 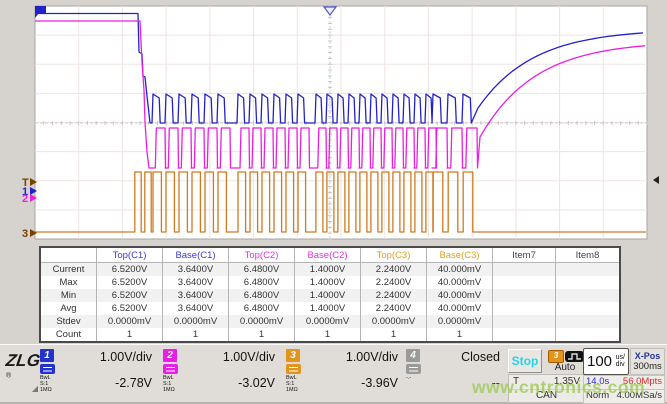 What do you see at coordinates (413, 355) in the screenshot?
I see `channel-4-badge: 4` at bounding box center [413, 355].